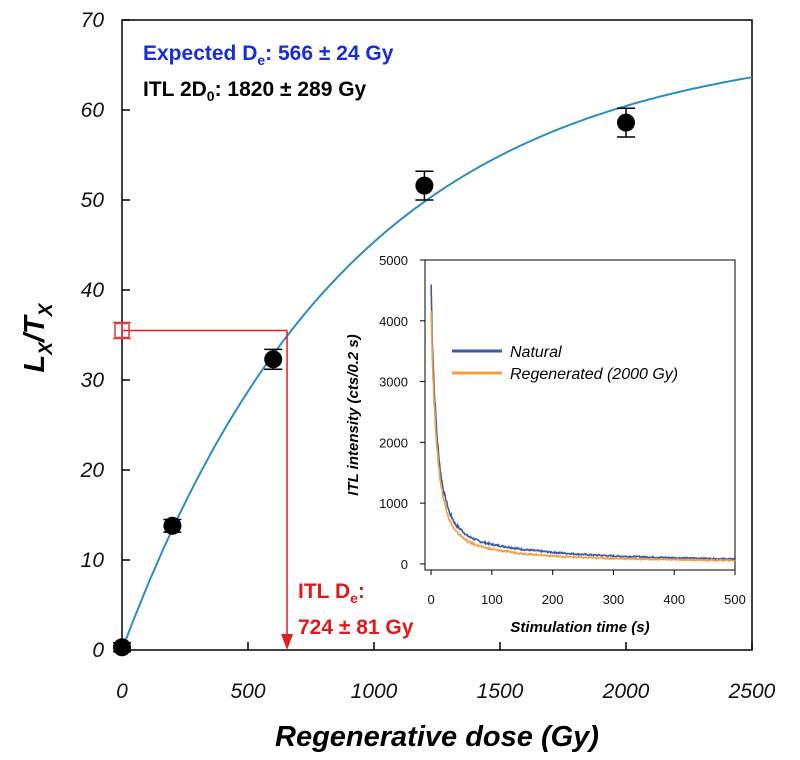  I want to click on y-axis-title-sub2: X, so click(46, 309).